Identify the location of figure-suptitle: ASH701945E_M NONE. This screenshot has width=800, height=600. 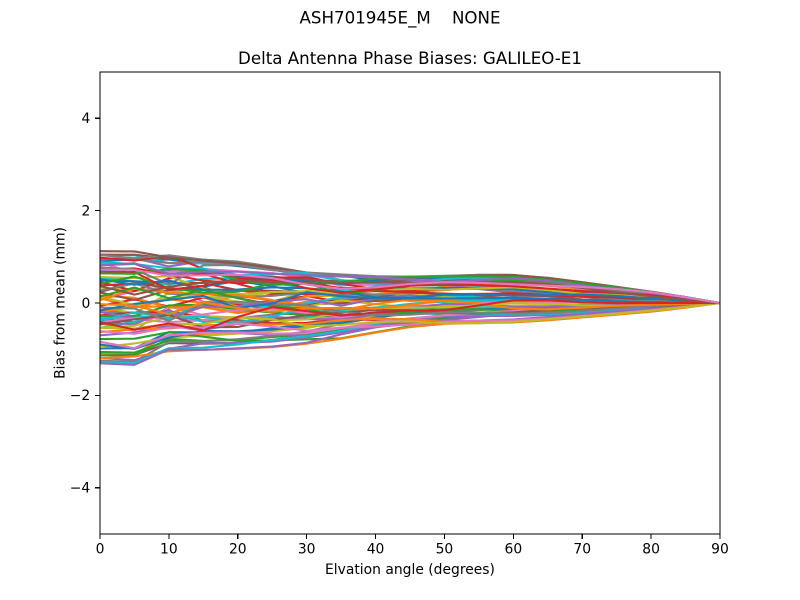
(399, 19).